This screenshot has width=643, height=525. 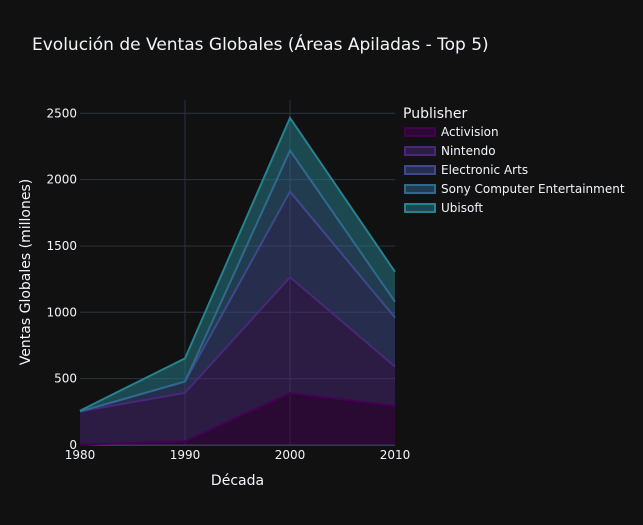 What do you see at coordinates (61, 312) in the screenshot?
I see `y-tick-label: 1000` at bounding box center [61, 312].